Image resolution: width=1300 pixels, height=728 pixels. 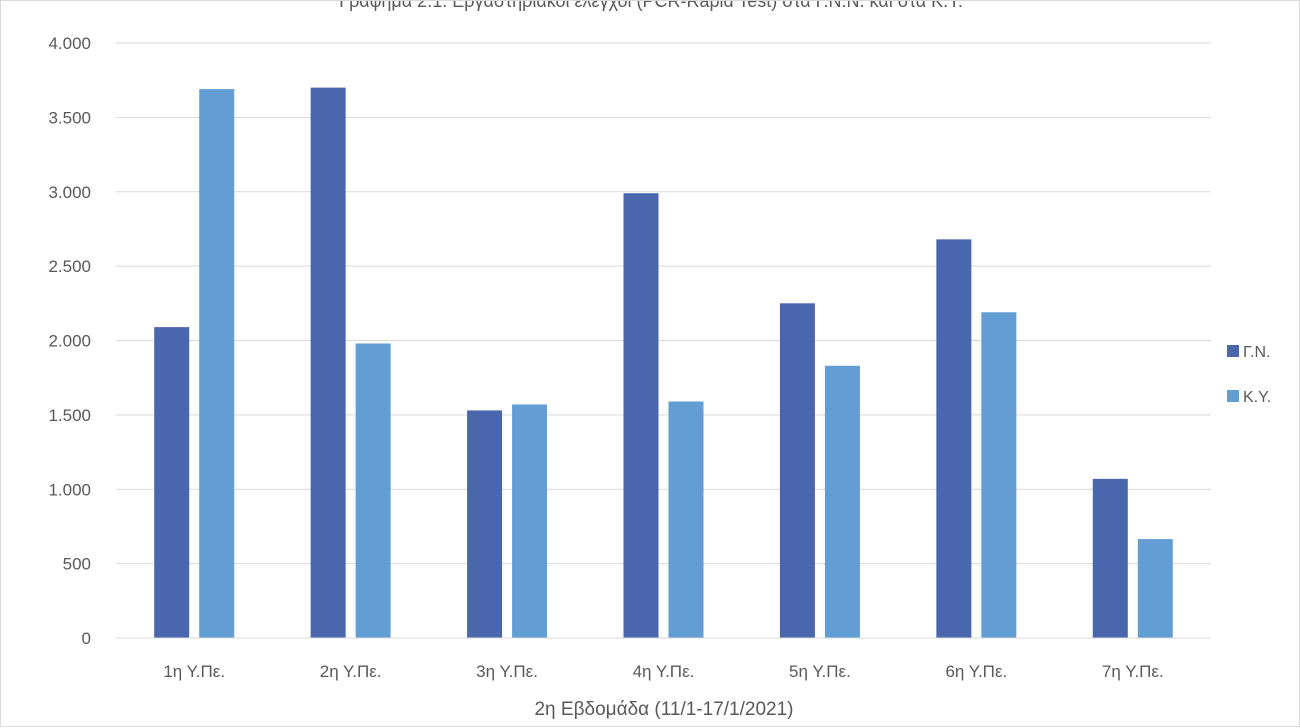 I want to click on x-tick-label: 4η Υ.Πε., so click(x=664, y=671).